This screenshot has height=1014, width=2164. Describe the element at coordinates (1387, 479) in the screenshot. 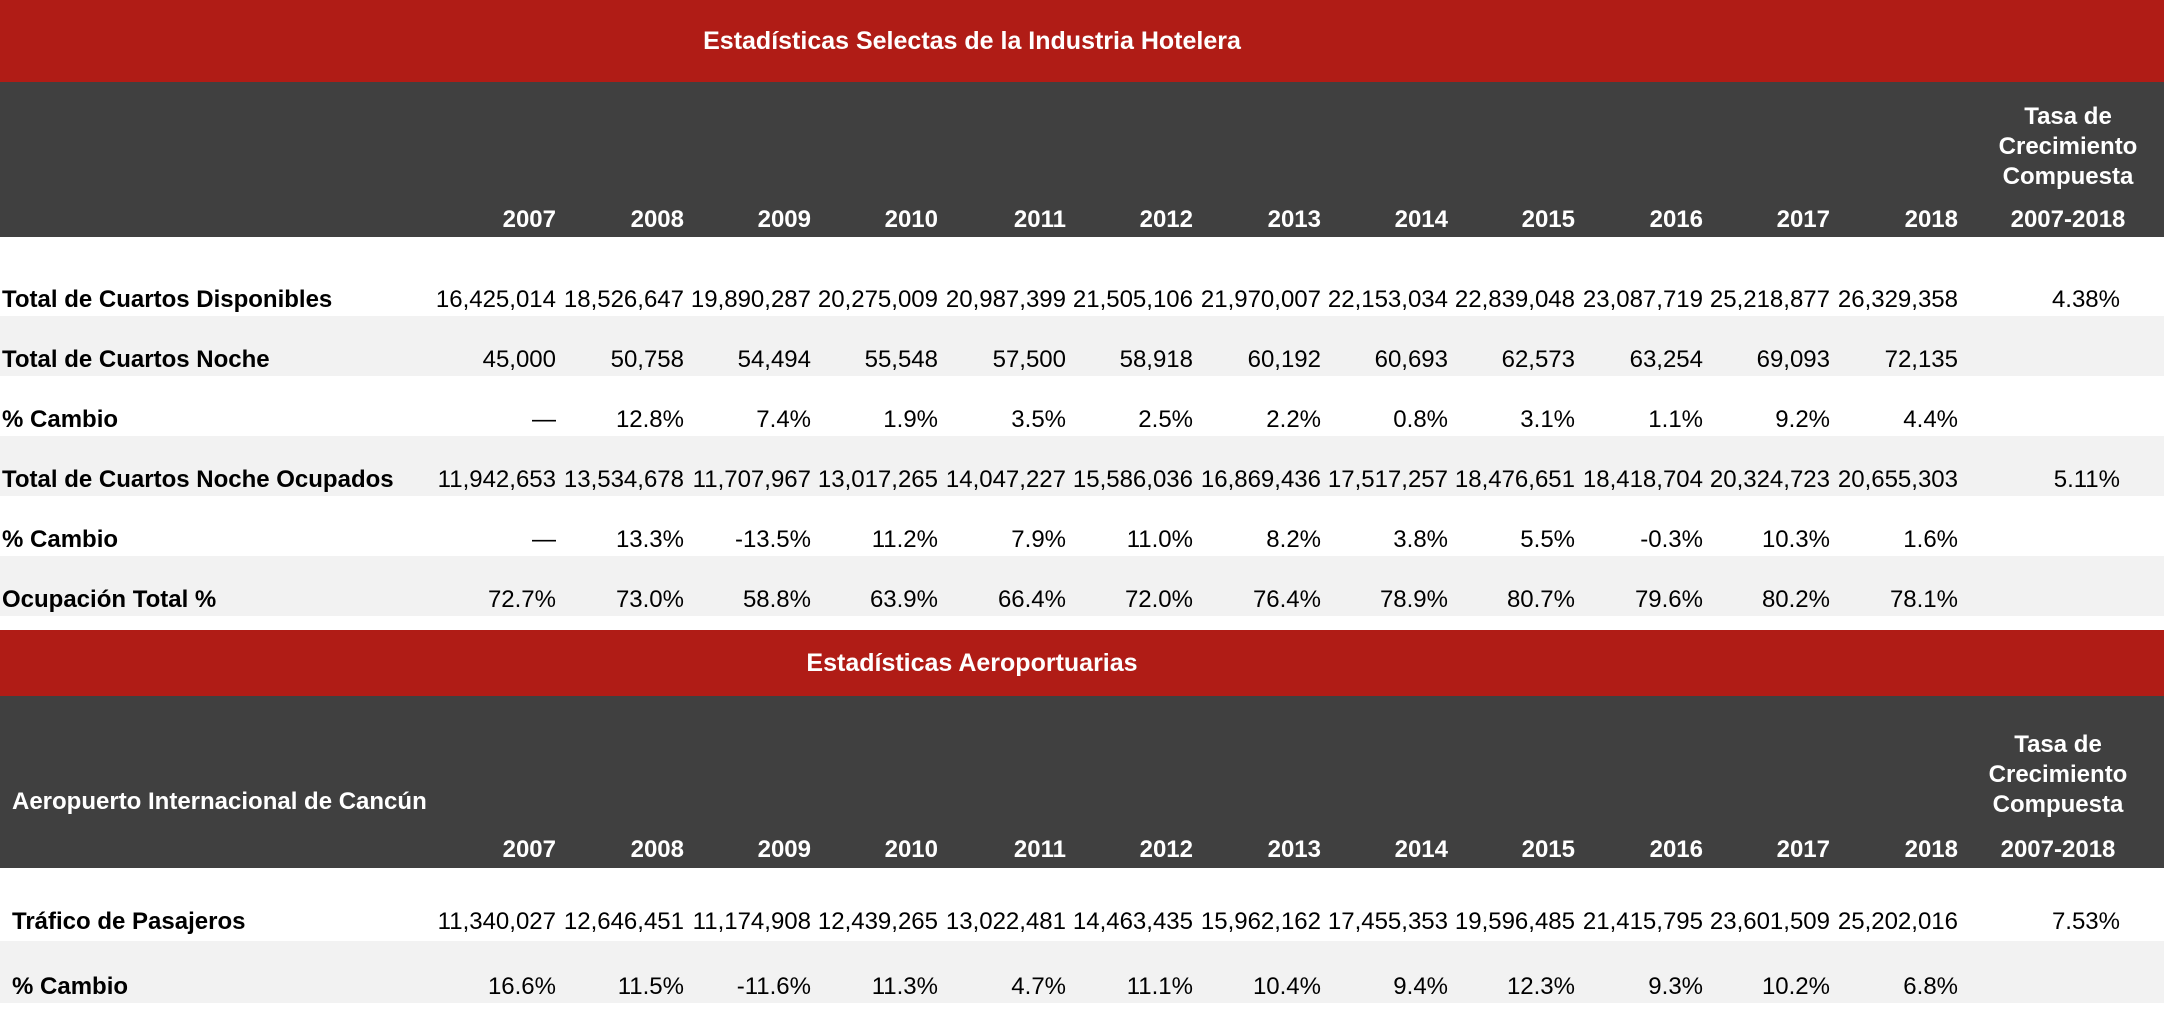

I see `table-cell: 17,517,257` at that location.